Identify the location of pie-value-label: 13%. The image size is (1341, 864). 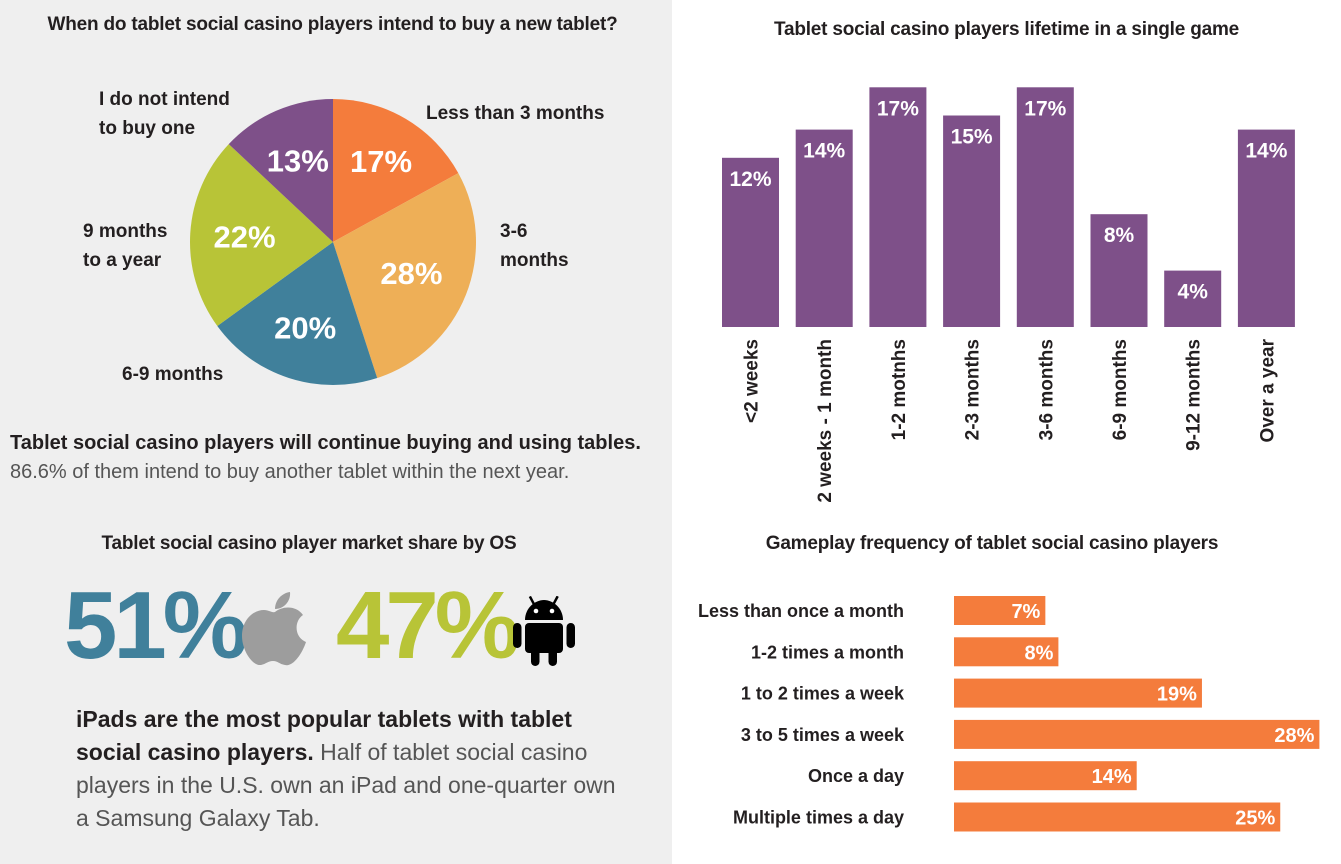
(298, 161).